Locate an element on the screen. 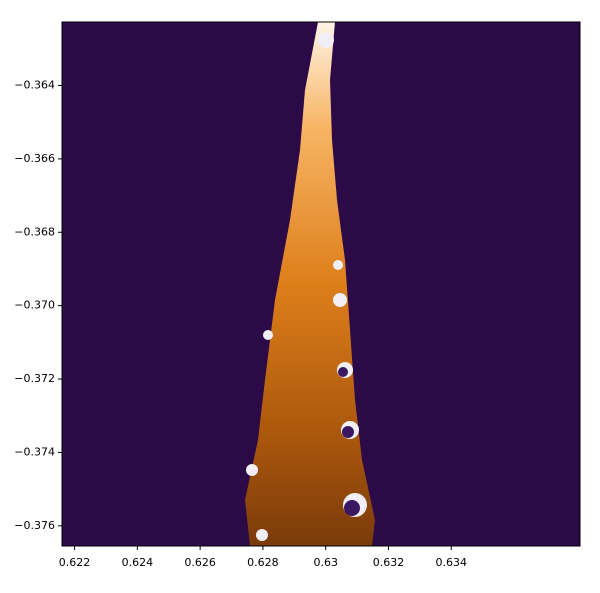 The width and height of the screenshot is (600, 593). x-tick-label: 0.622 is located at coordinates (75, 562).